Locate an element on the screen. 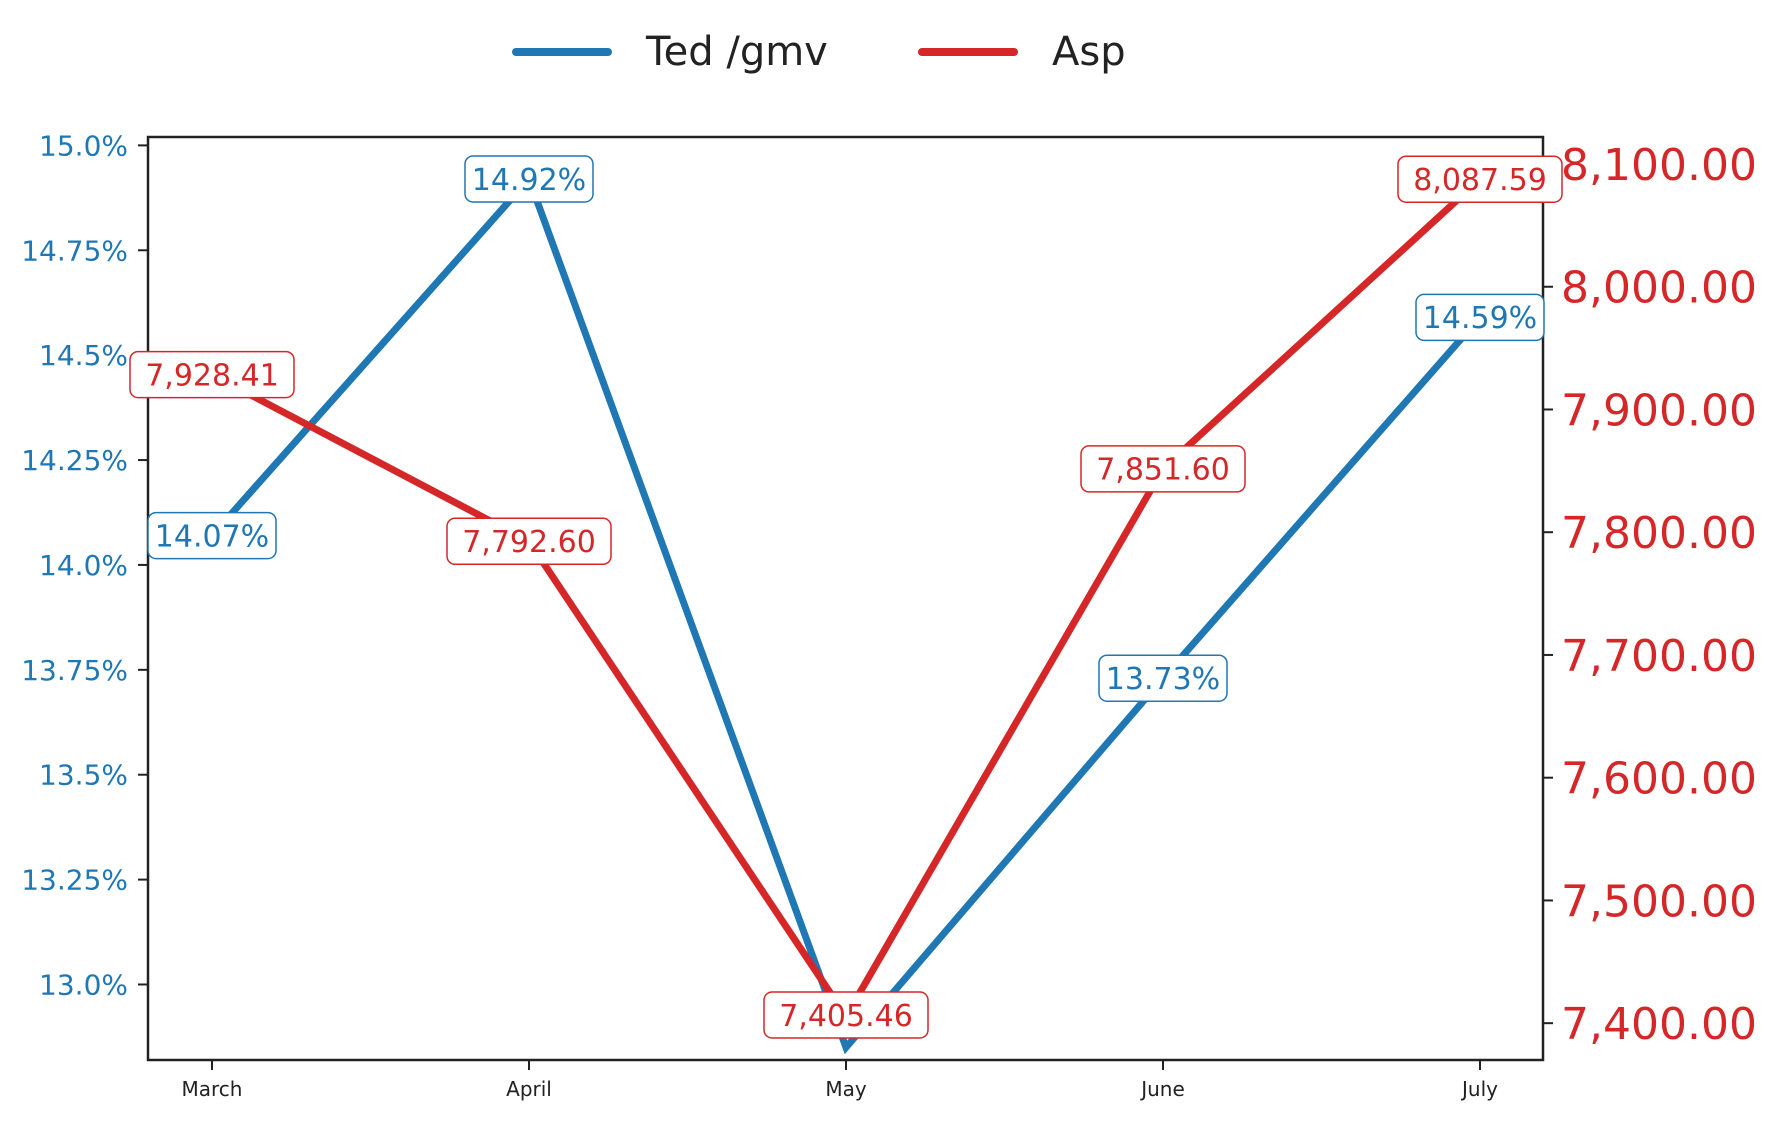  data-label-asp: 7,851.60 is located at coordinates (1163, 469).